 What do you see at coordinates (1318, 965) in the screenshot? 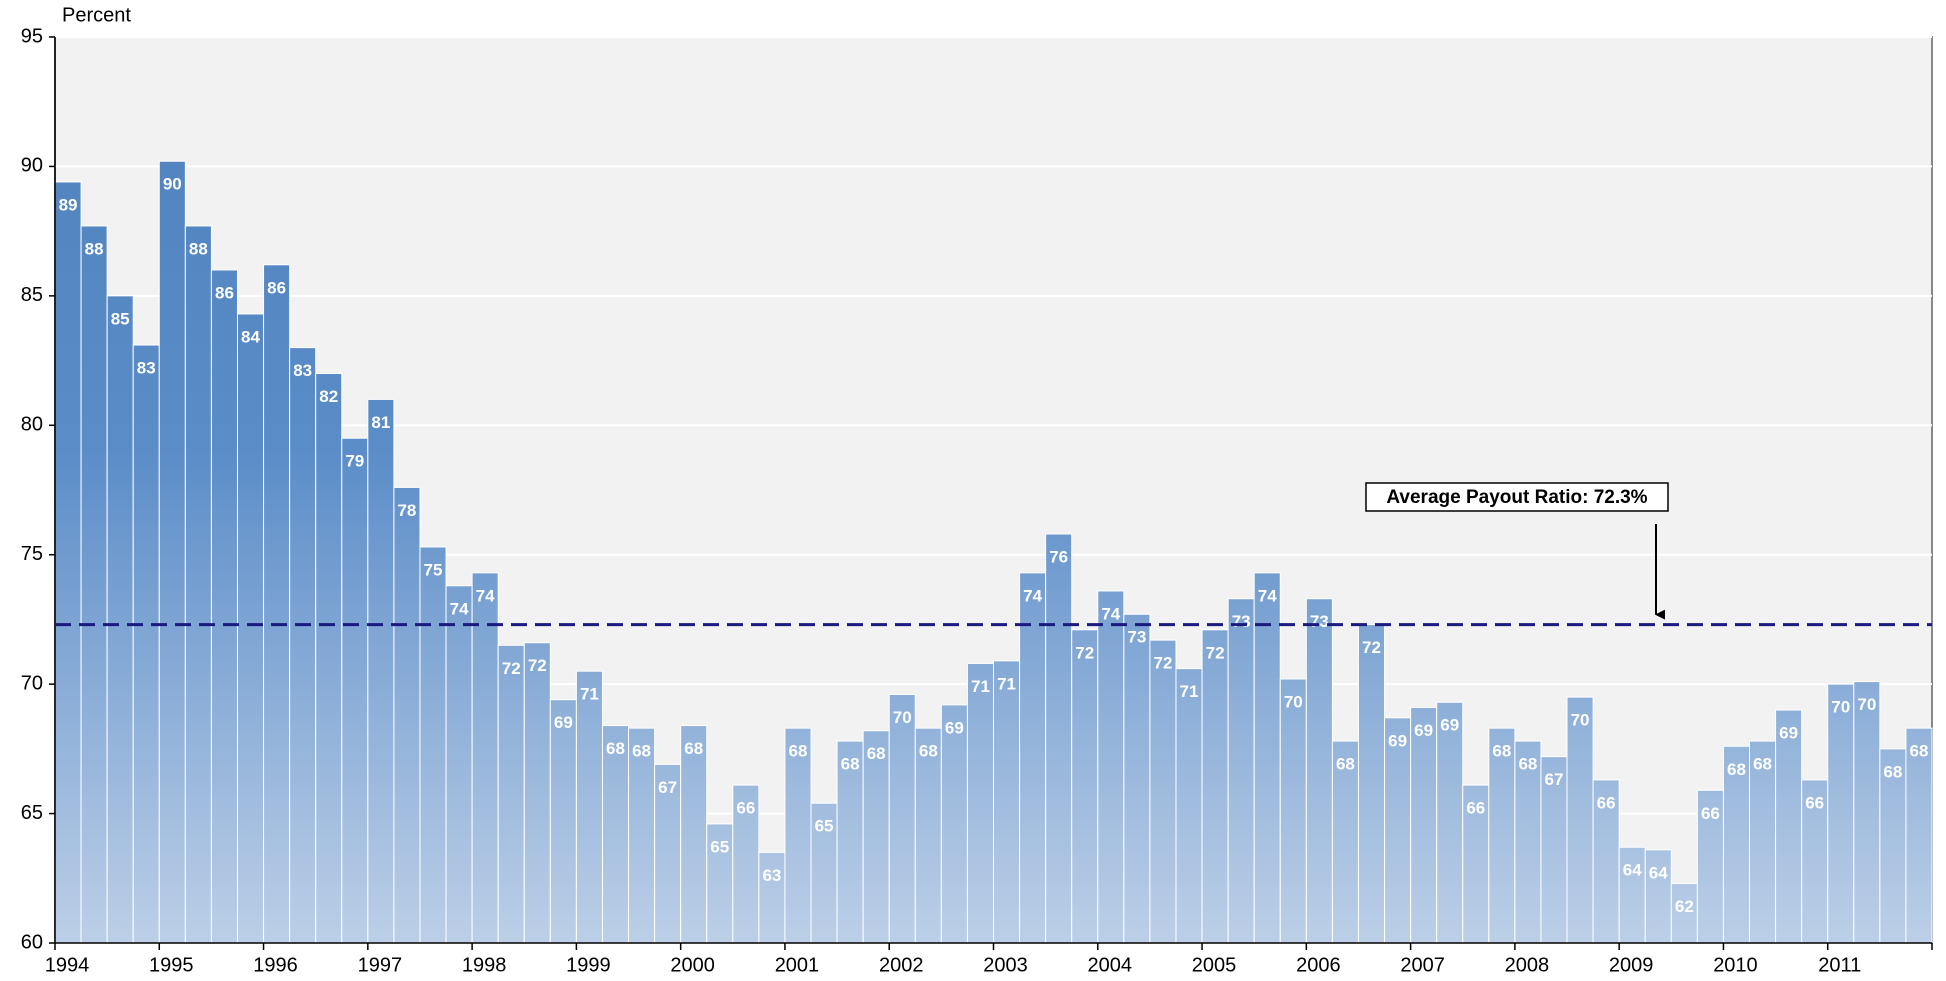
I see `x-tick-label: 2006` at bounding box center [1318, 965].